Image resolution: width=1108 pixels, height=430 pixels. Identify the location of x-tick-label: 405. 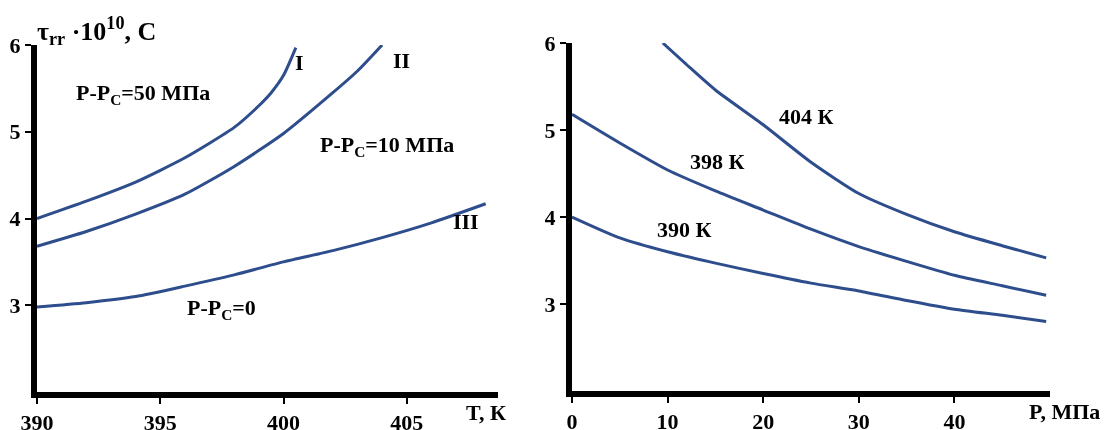
(407, 420).